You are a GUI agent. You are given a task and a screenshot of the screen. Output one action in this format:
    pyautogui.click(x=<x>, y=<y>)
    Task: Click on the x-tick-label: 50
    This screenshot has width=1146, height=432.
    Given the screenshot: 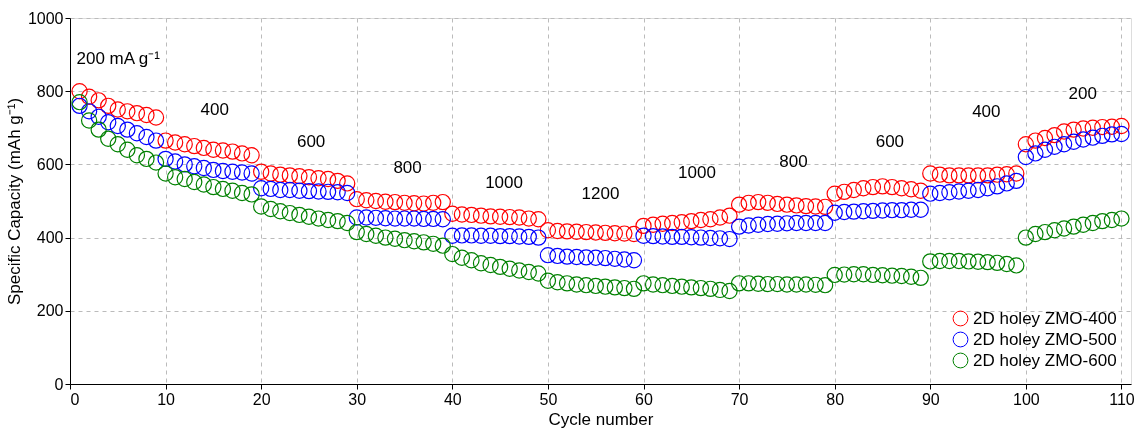 What is the action you would take?
    pyautogui.click(x=548, y=399)
    